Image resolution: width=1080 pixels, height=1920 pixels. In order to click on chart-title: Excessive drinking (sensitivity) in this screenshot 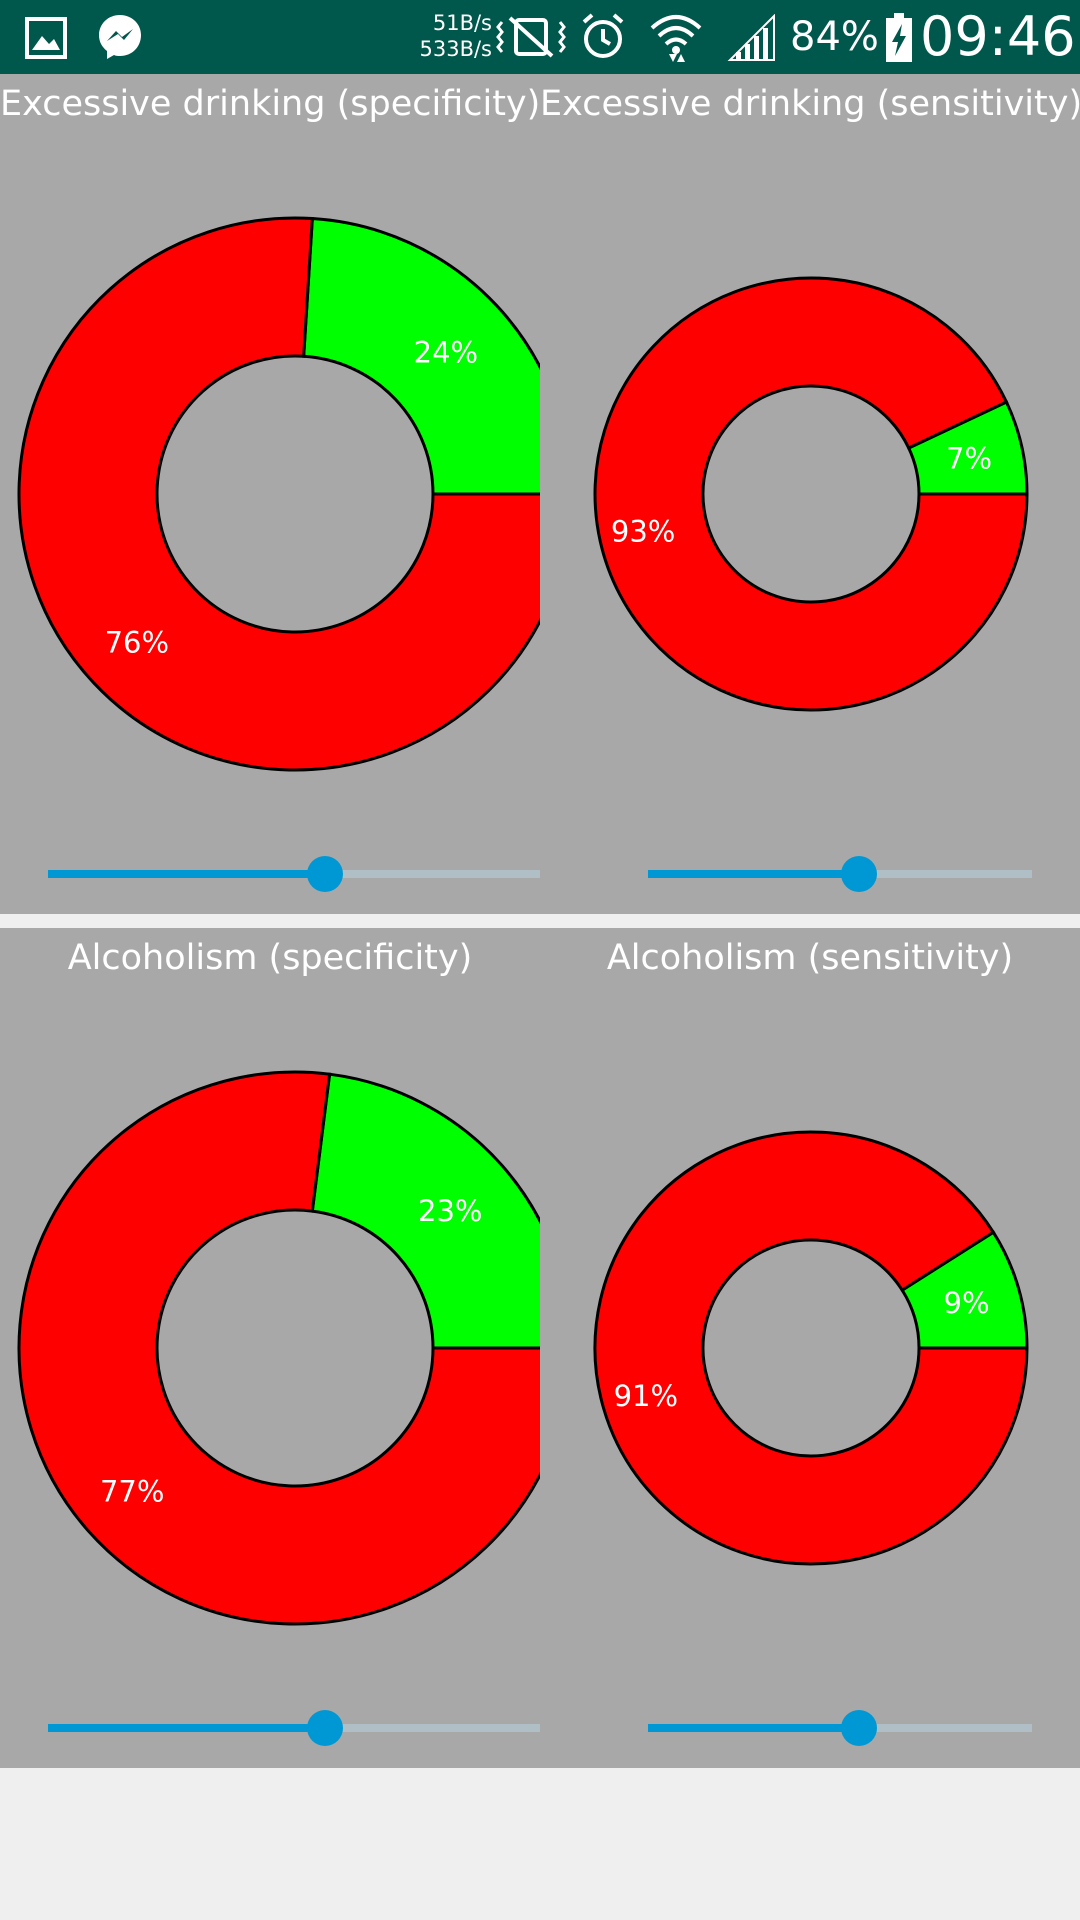, I will do `click(810, 104)`.